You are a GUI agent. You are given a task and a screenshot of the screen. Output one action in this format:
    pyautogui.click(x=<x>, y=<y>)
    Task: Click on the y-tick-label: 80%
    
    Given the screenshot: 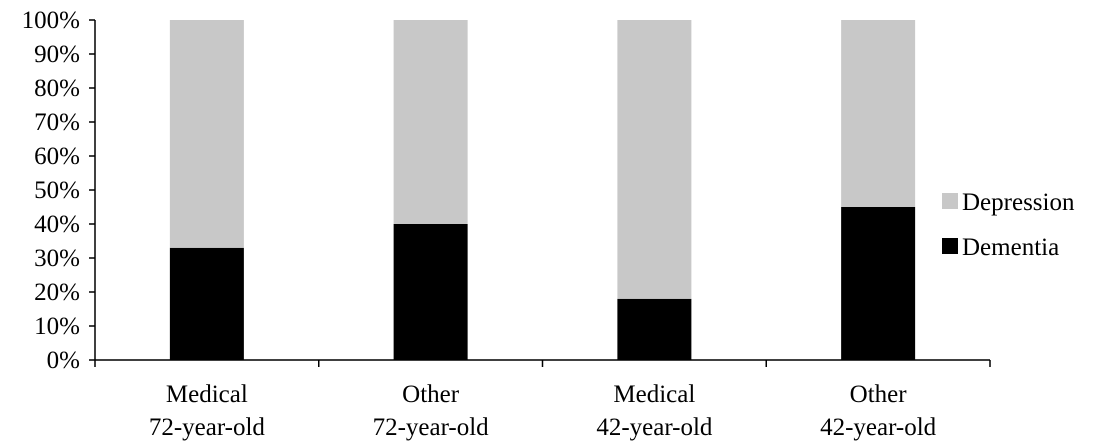 What is the action you would take?
    pyautogui.click(x=57, y=88)
    